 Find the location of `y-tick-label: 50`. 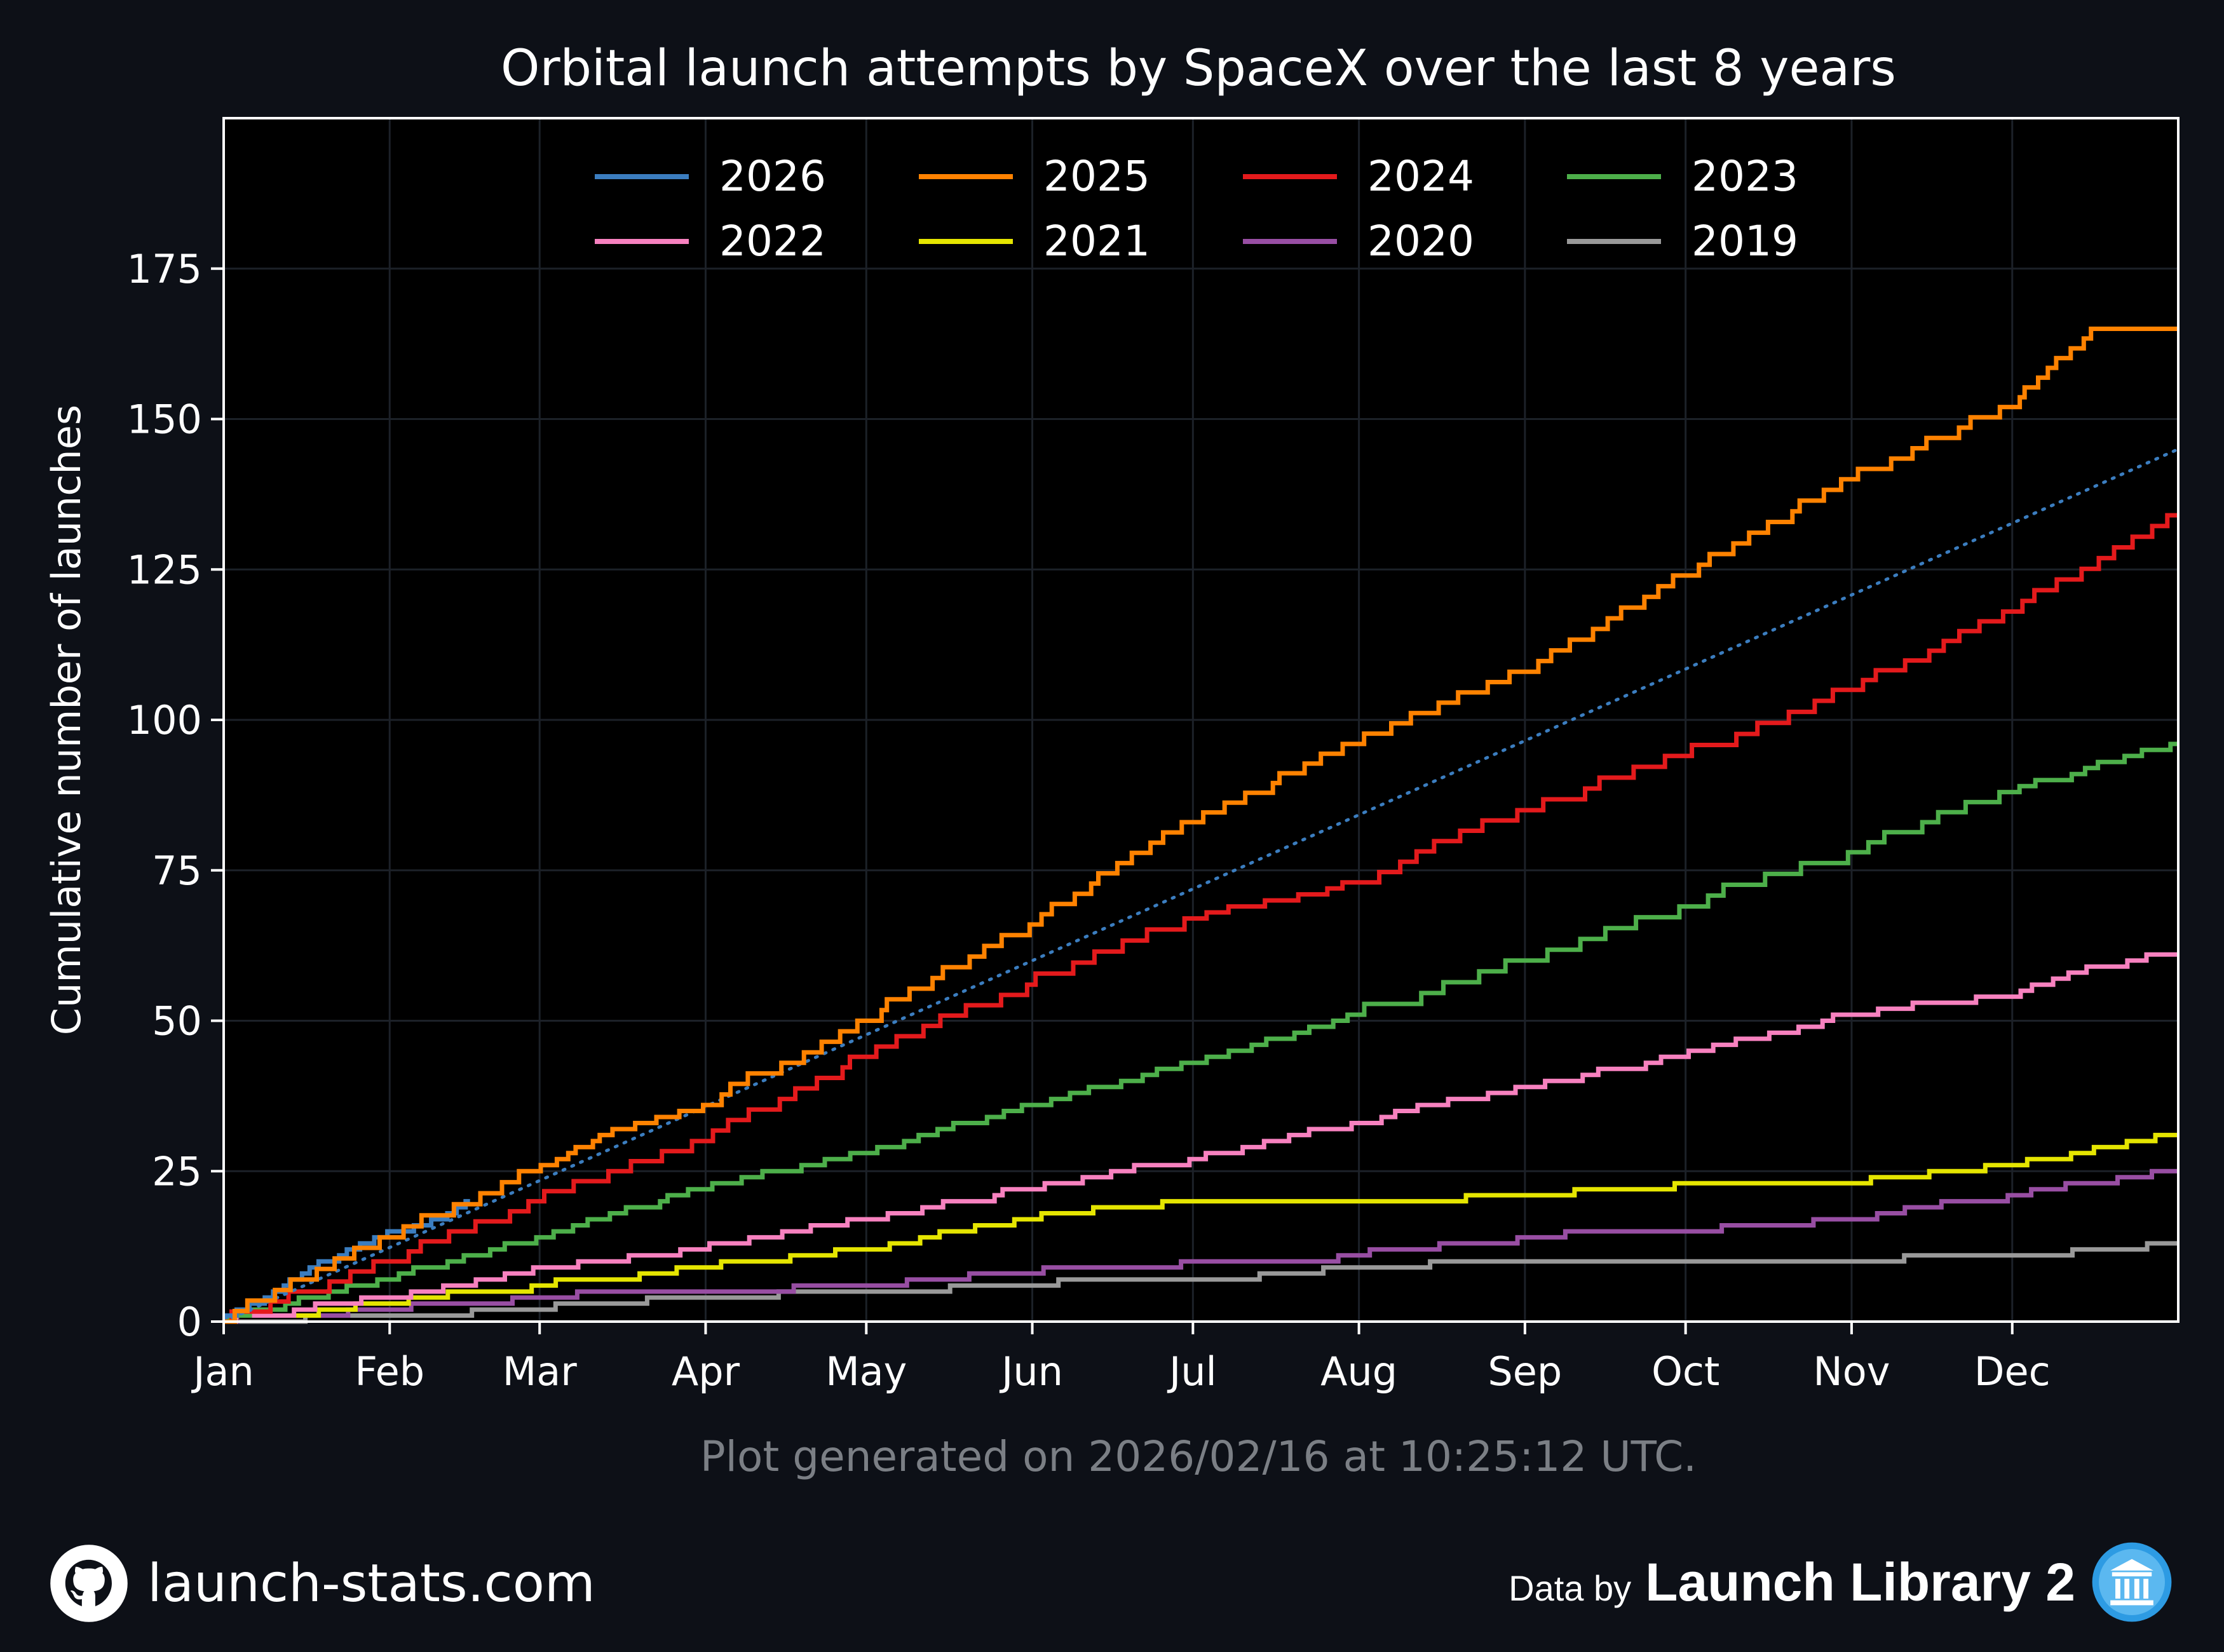

y-tick-label: 50 is located at coordinates (177, 1021).